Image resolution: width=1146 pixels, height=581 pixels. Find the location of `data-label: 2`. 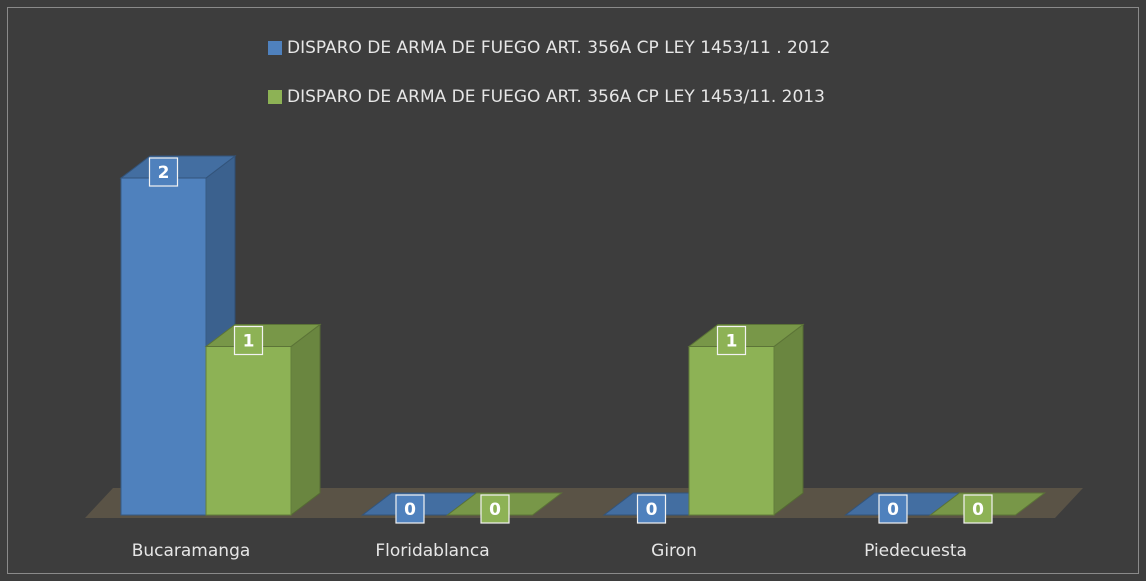

data-label: 2 is located at coordinates (164, 173).